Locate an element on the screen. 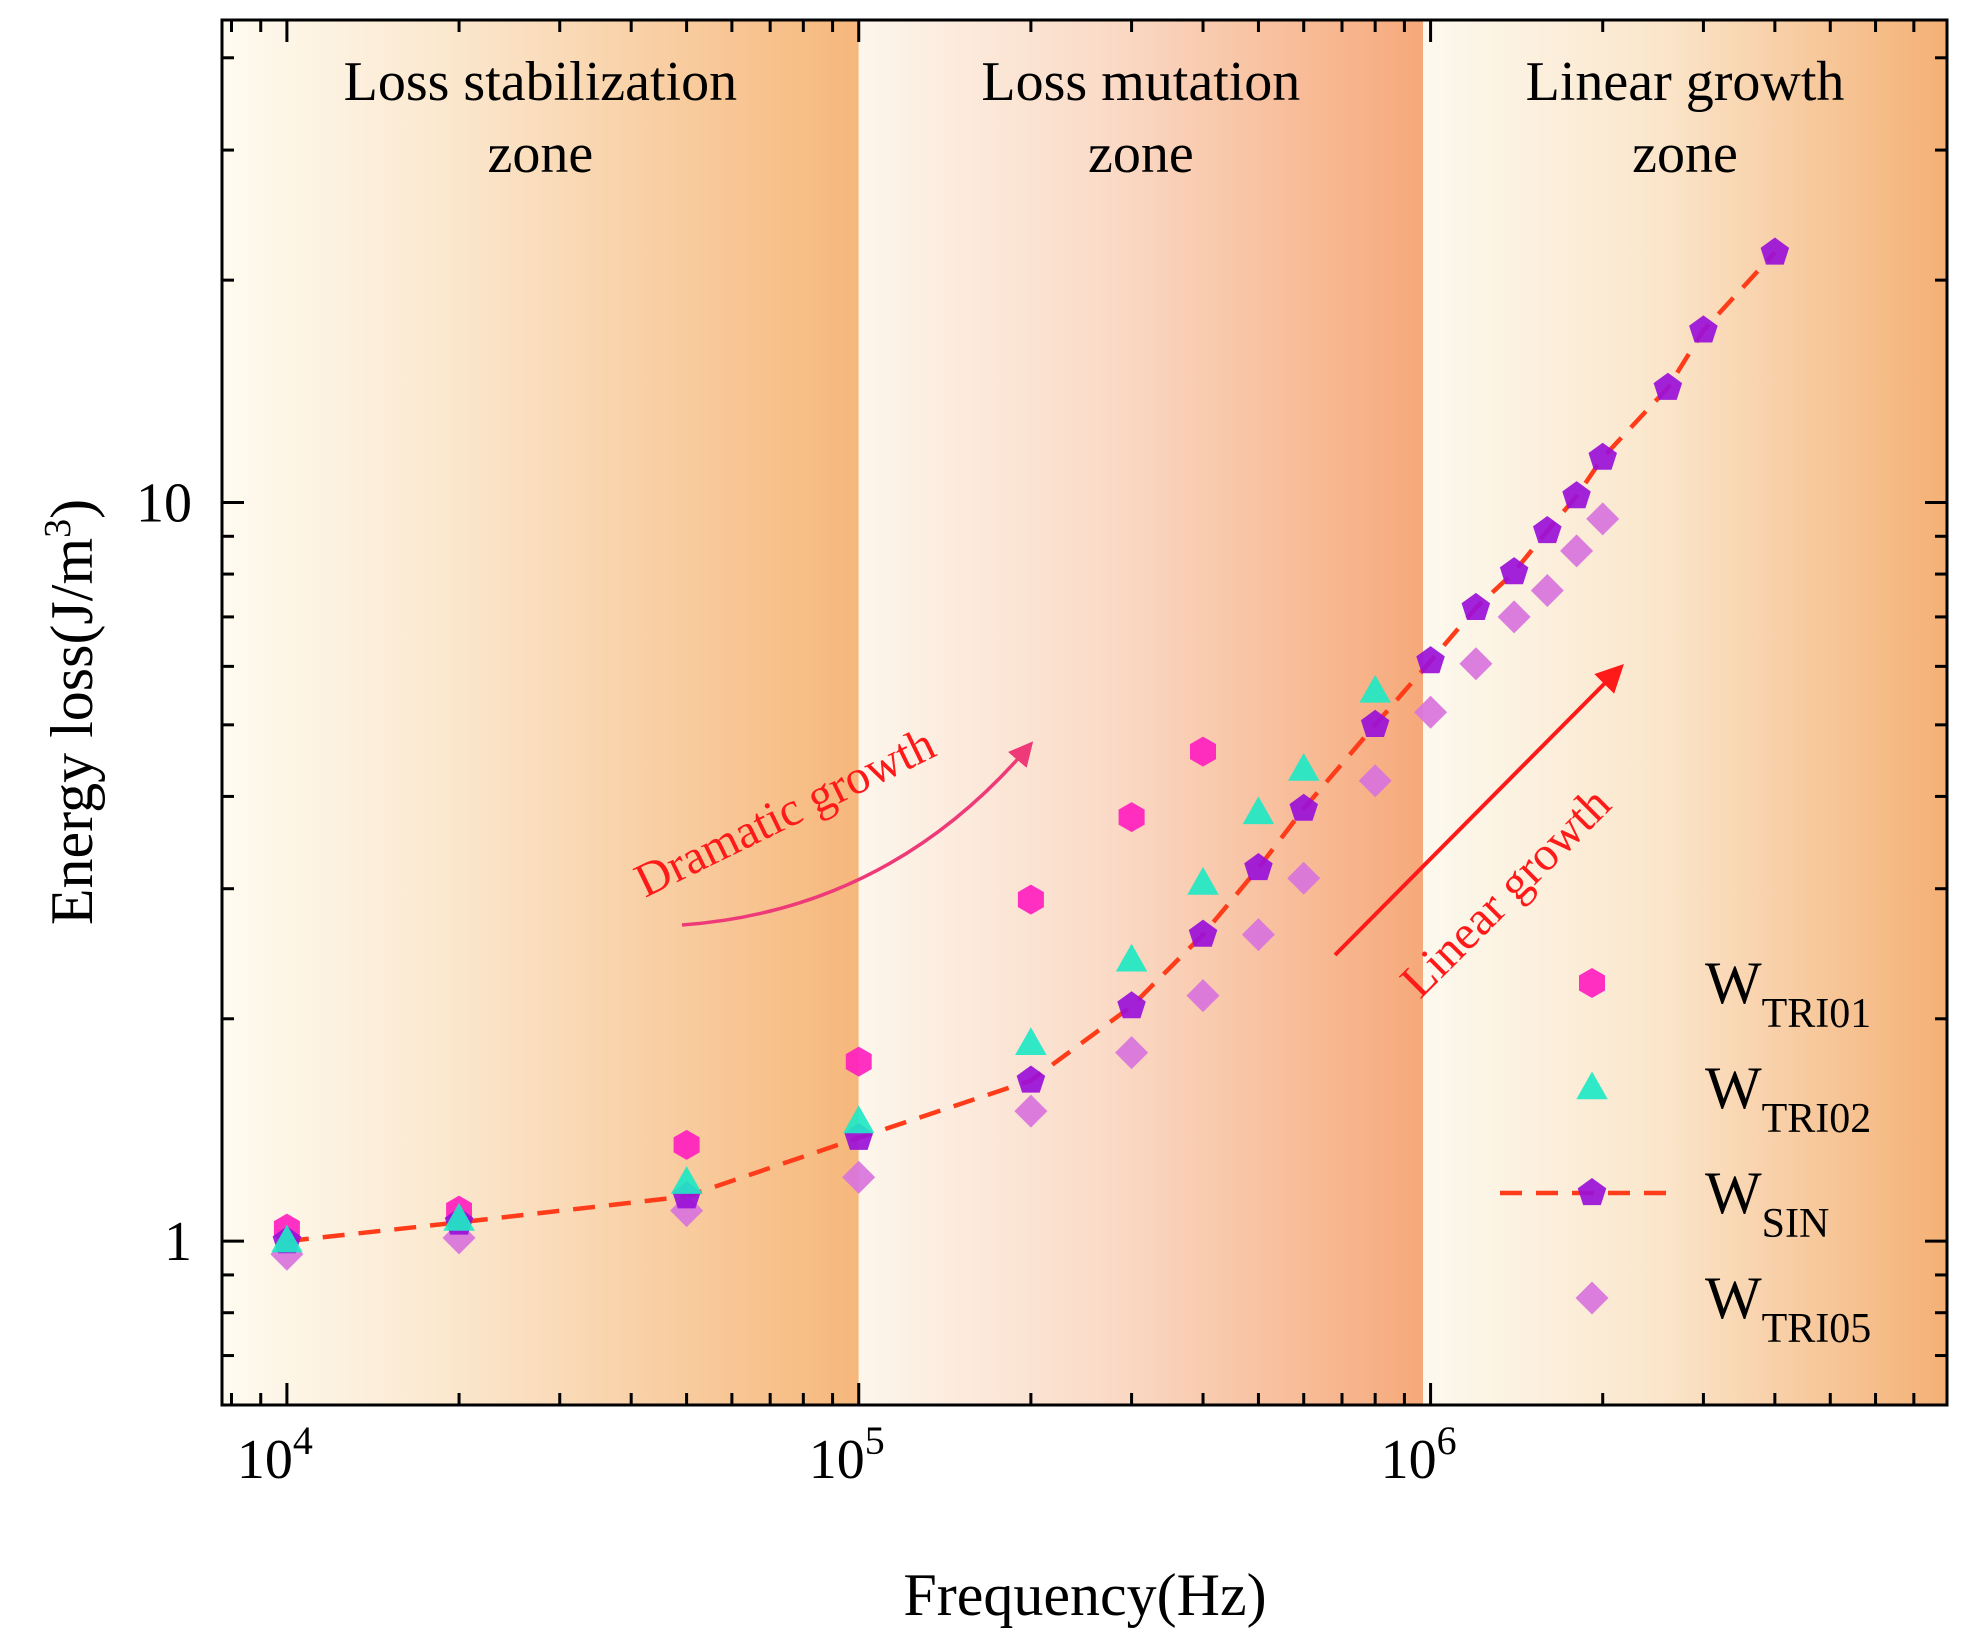 The image size is (1963, 1647). dramatic-growth-arrow is located at coordinates (857, 834).